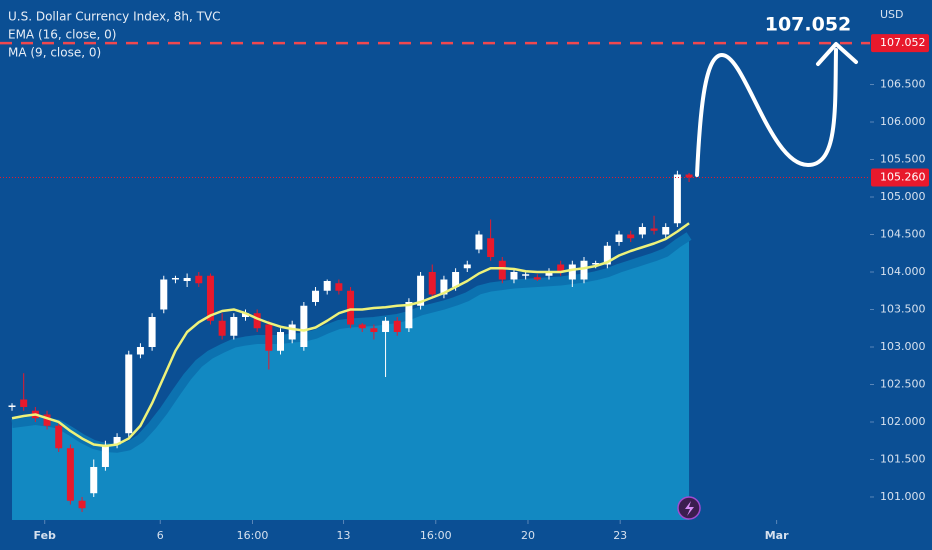 The width and height of the screenshot is (932, 550). Describe the element at coordinates (45, 535) in the screenshot. I see `x-tick-label: Feb` at that location.